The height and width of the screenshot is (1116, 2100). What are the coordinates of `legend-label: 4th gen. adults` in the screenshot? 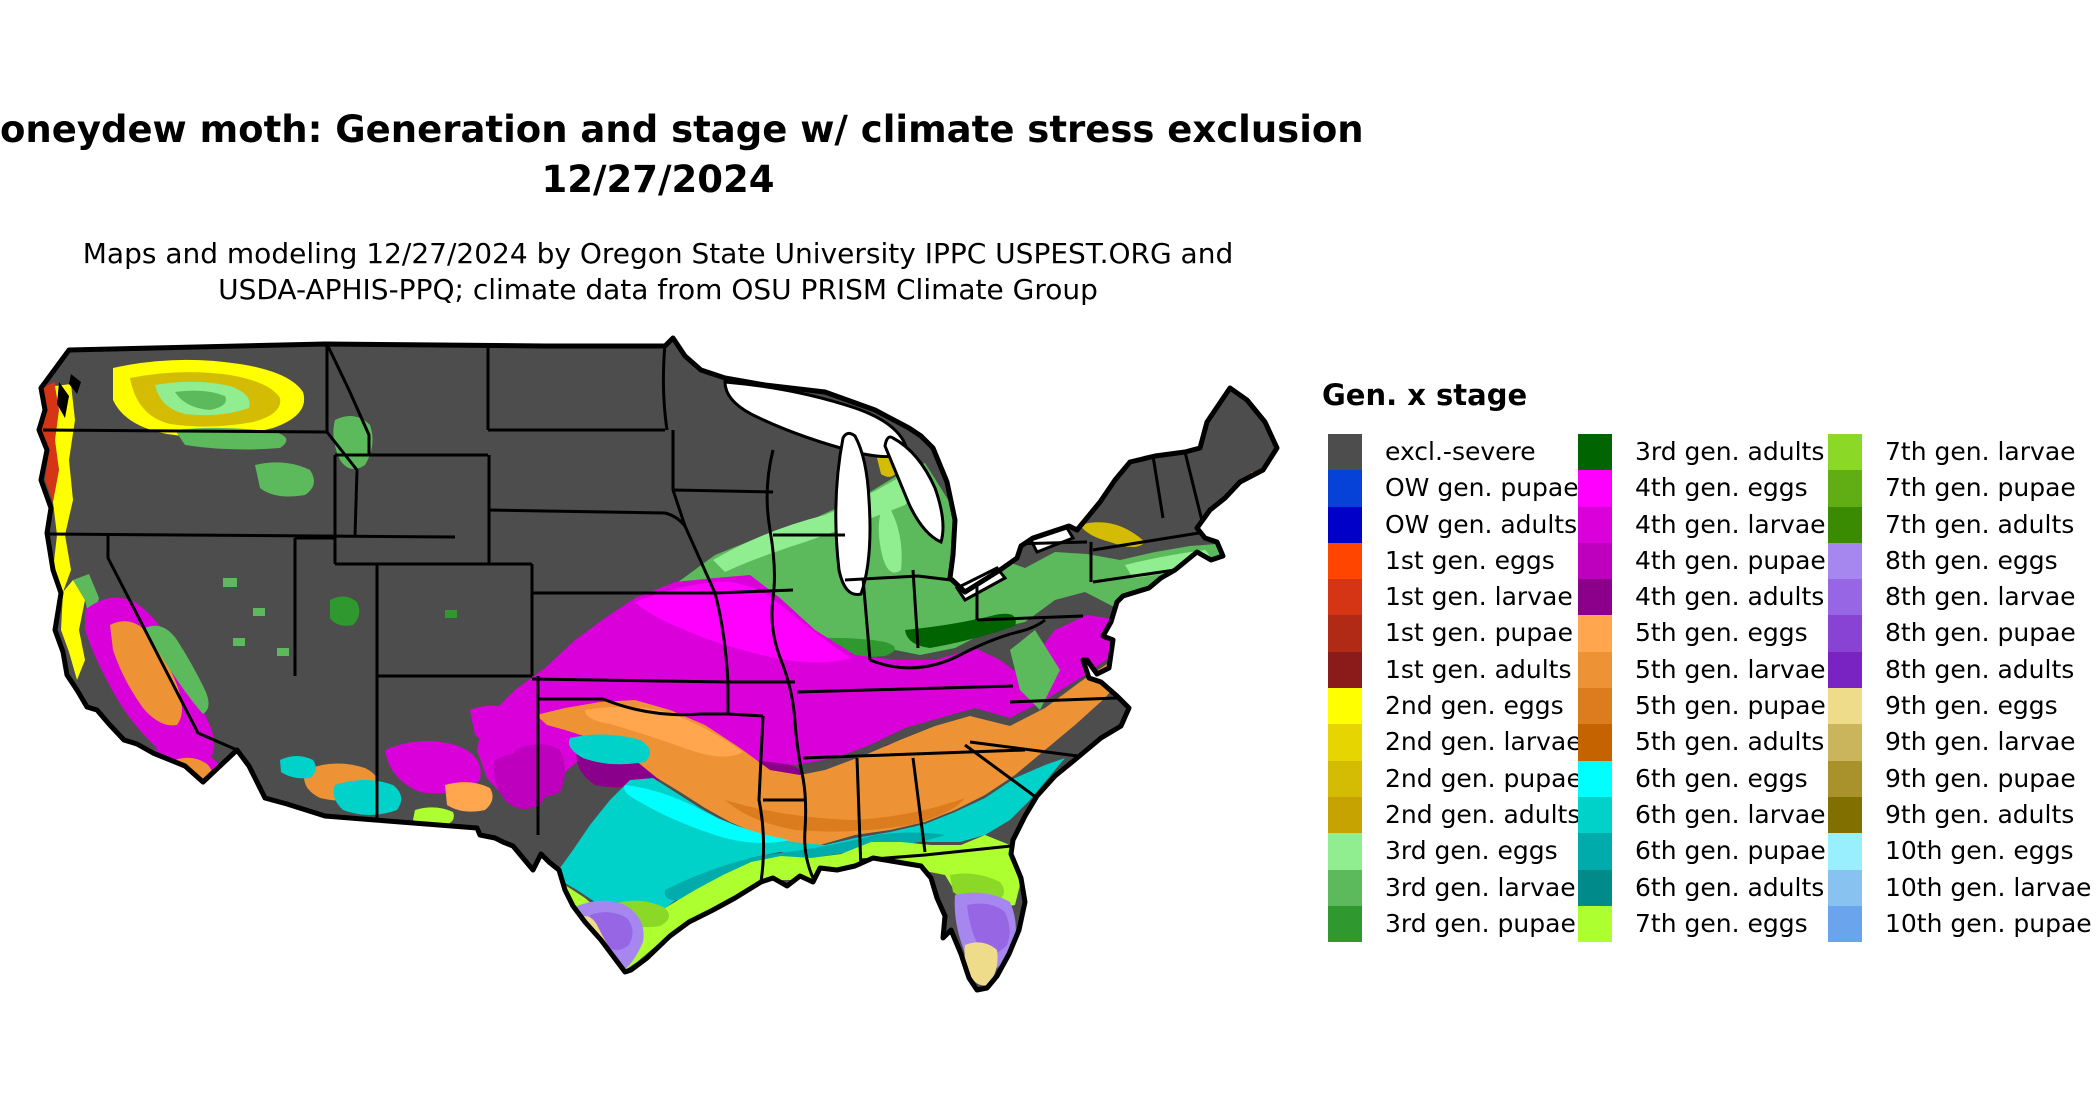 It's located at (1730, 597).